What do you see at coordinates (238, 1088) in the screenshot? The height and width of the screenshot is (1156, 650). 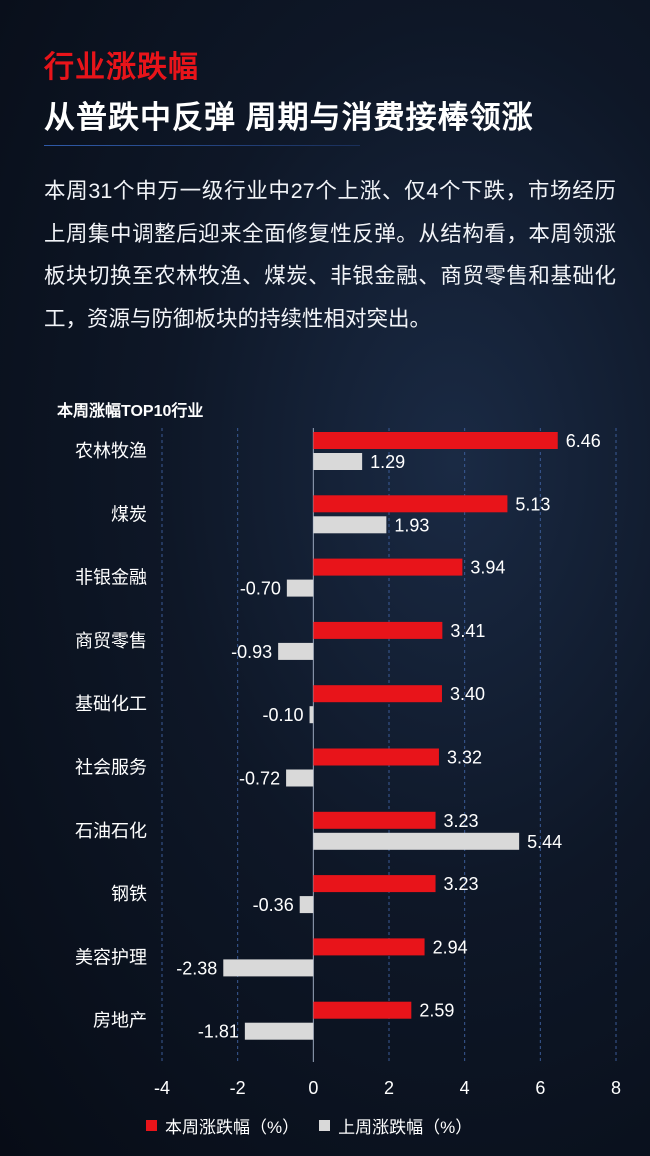 I see `x-tick-label: -2` at bounding box center [238, 1088].